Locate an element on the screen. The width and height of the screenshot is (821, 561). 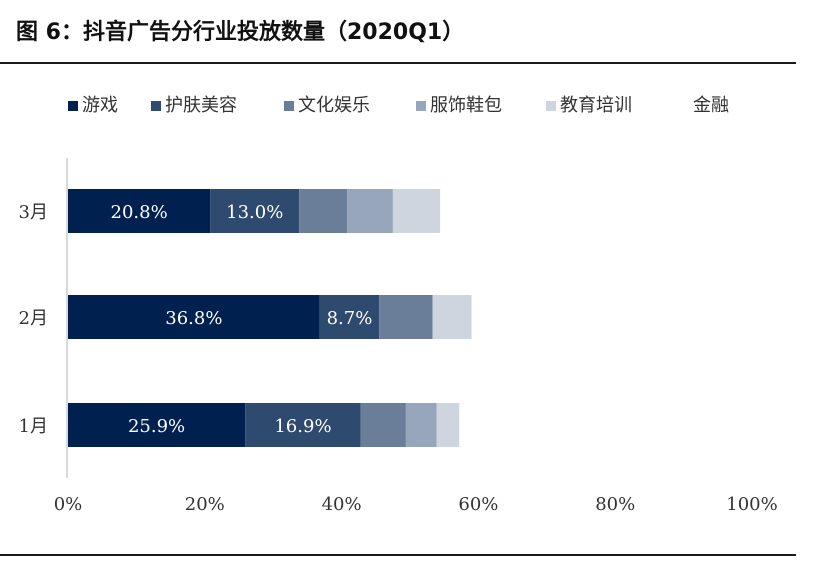
legend-label-4: 教育培训 is located at coordinates (596, 105).